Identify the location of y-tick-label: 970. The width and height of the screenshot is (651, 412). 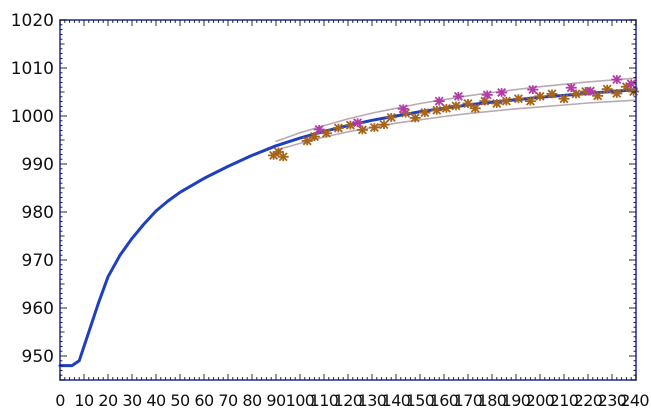
(38, 261).